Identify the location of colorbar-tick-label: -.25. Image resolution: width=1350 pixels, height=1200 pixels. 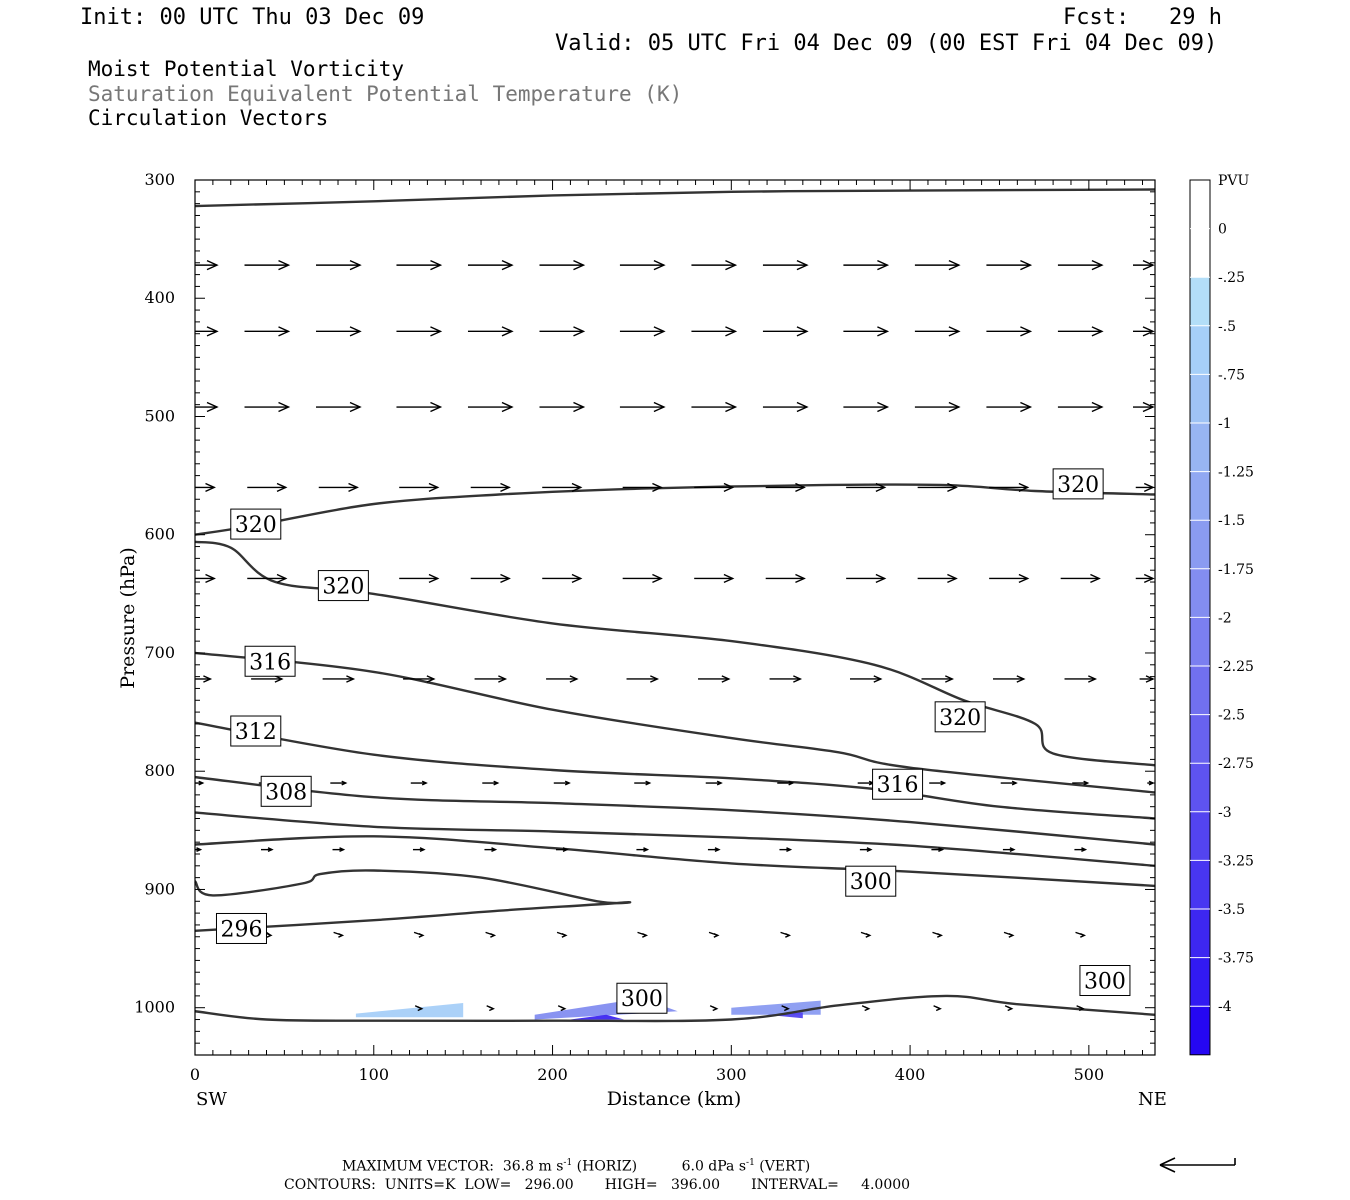
(1231, 278).